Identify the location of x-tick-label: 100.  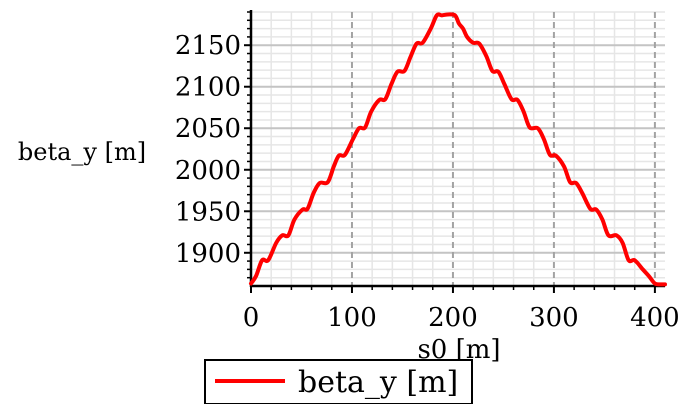
(352, 318).